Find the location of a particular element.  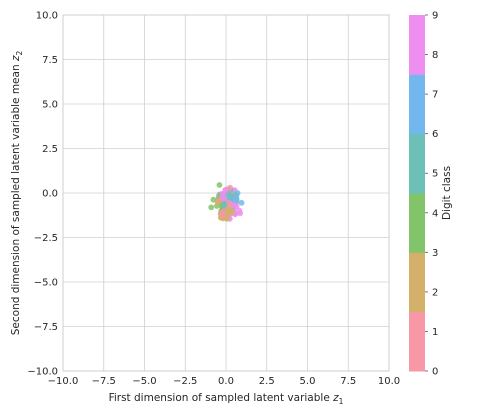

colorbar-tick-label: 6 is located at coordinates (435, 134).